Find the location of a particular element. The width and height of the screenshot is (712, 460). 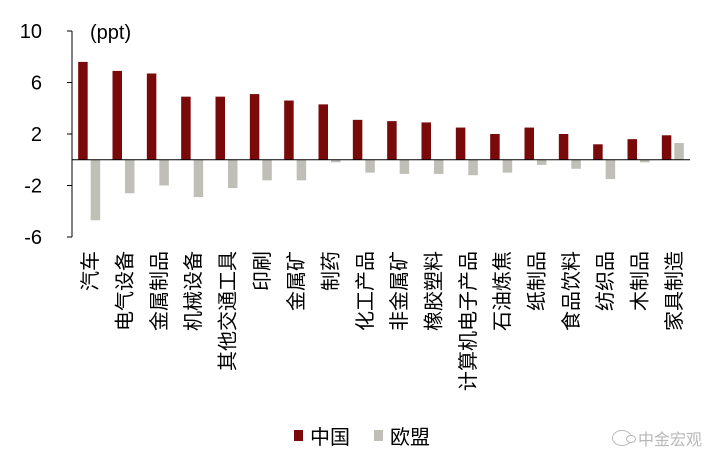

category-label: 食品饮料 is located at coordinates (571, 291).